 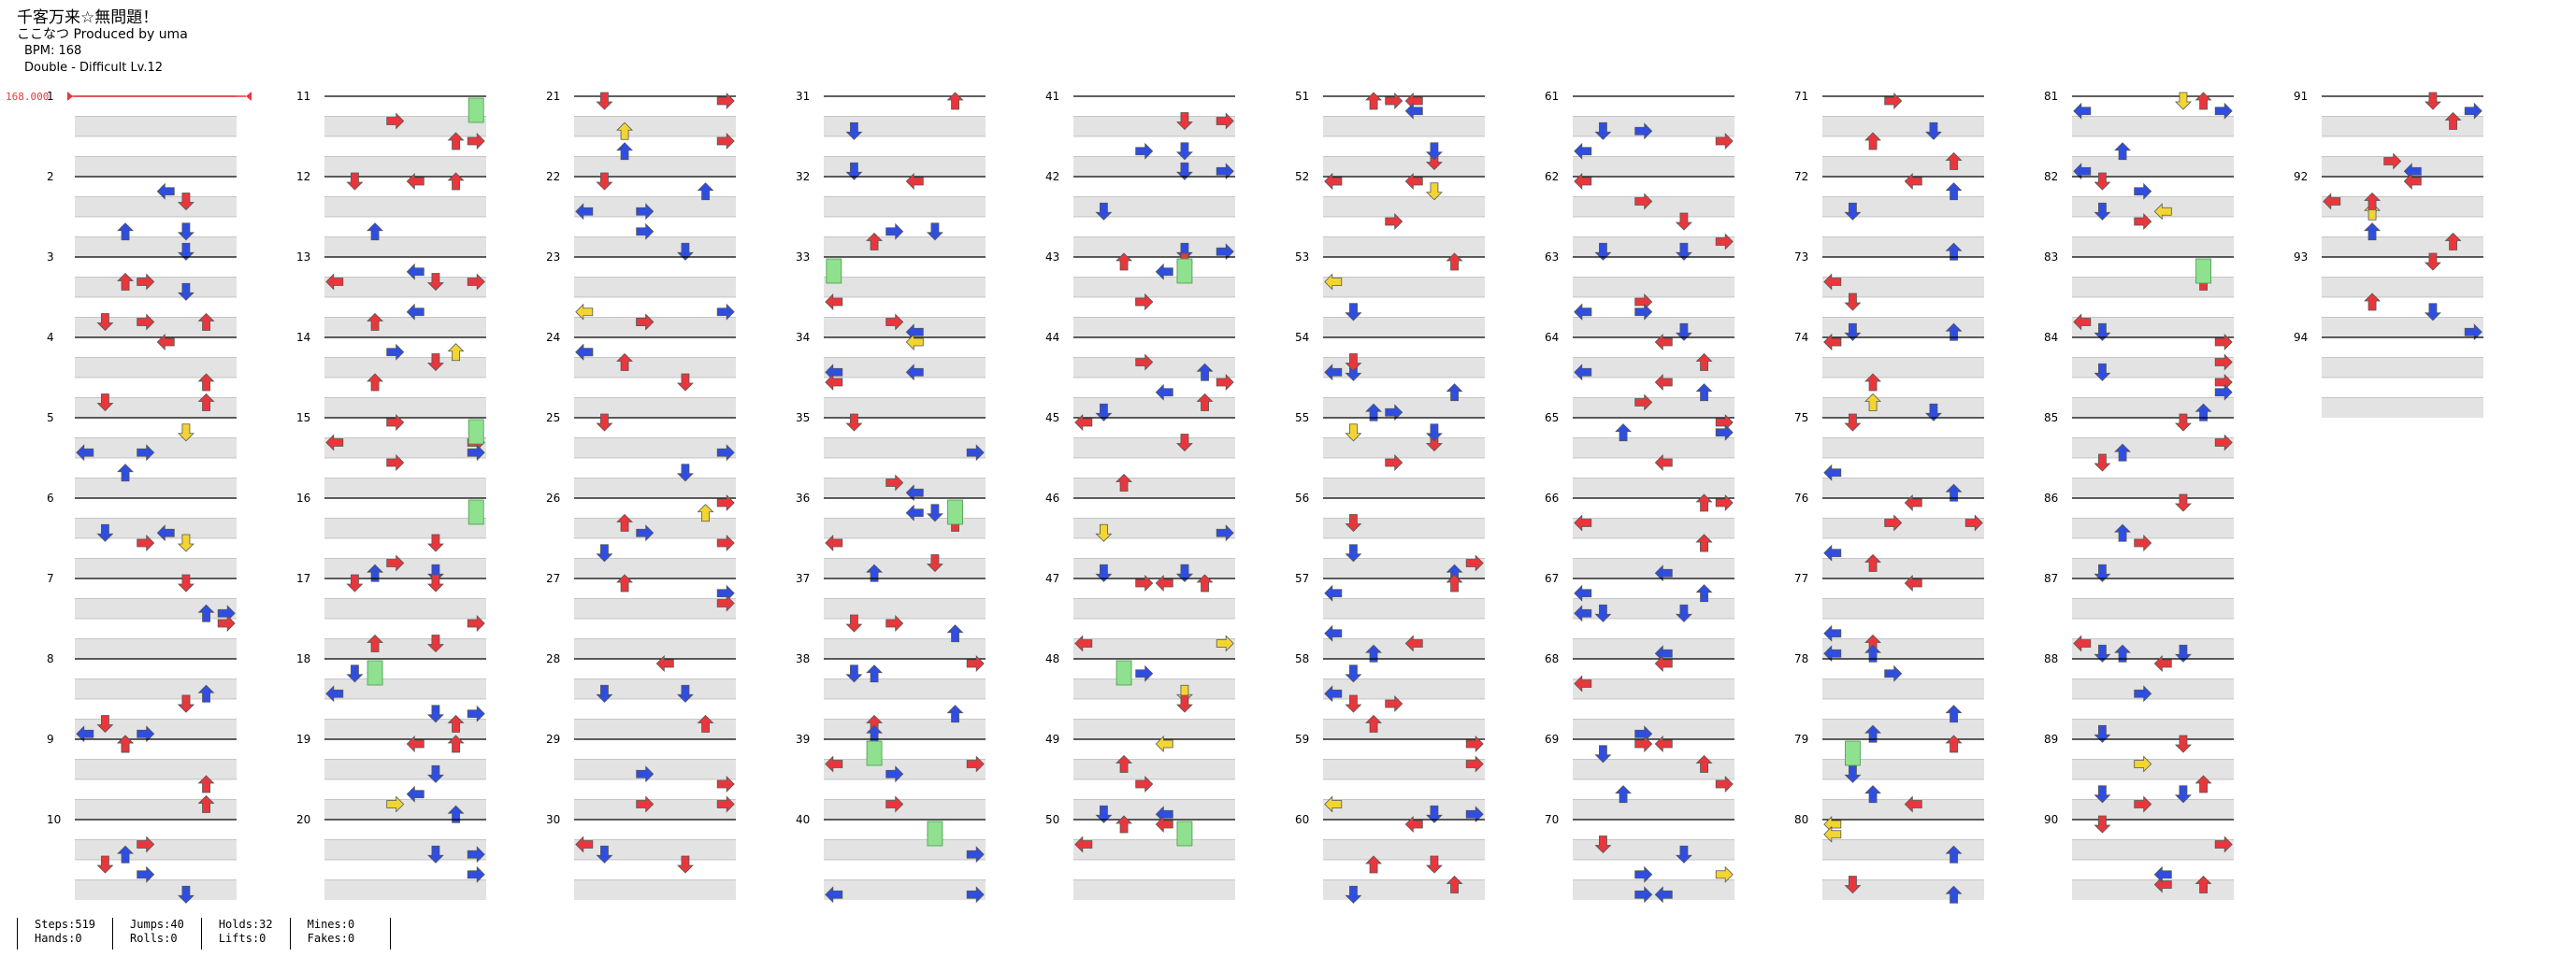 I want to click on measure-number: 57, so click(x=1302, y=579).